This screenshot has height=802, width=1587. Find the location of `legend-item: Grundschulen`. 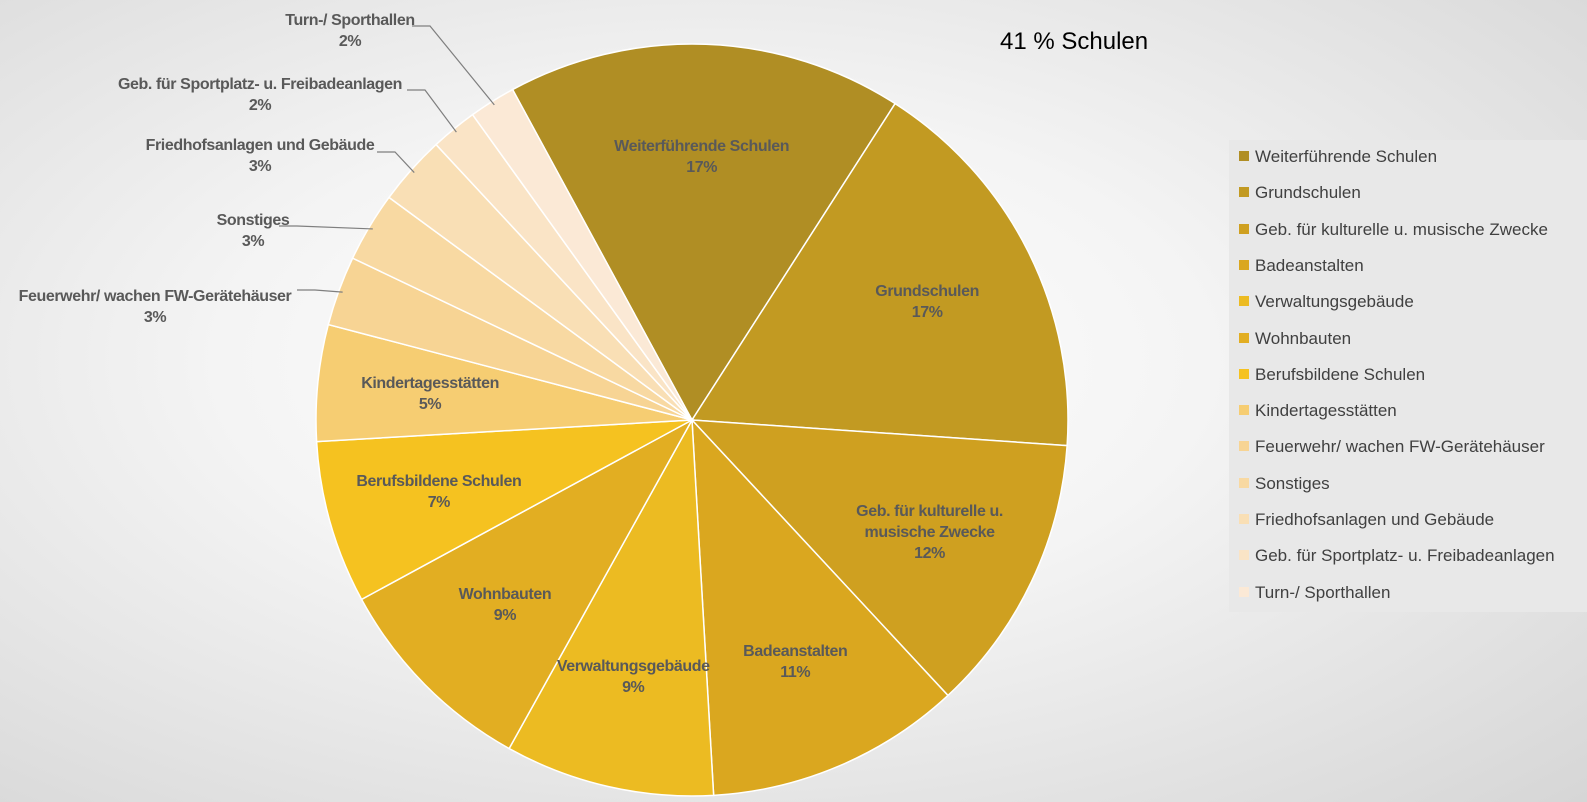

legend-item: Grundschulen is located at coordinates (1300, 193).